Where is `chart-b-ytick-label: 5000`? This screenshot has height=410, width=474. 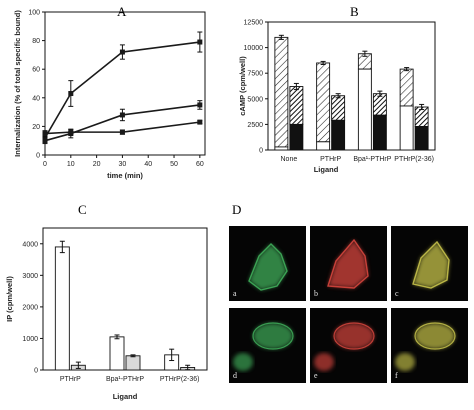
chart-b-ytick-label: 5000 is located at coordinates (255, 99).